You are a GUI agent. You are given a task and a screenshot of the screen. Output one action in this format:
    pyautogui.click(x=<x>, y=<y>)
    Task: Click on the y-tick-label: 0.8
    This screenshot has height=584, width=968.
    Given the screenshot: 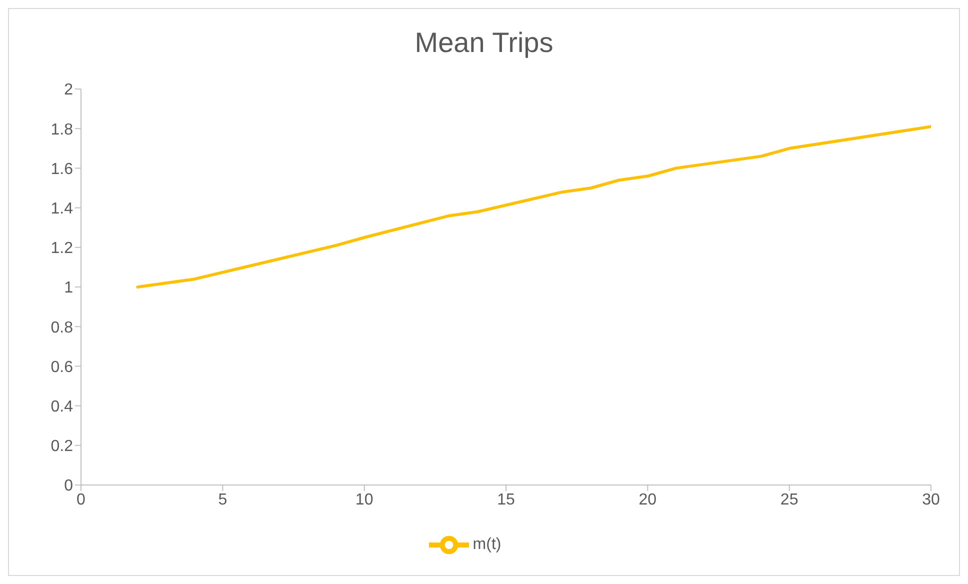 What is the action you would take?
    pyautogui.click(x=62, y=327)
    